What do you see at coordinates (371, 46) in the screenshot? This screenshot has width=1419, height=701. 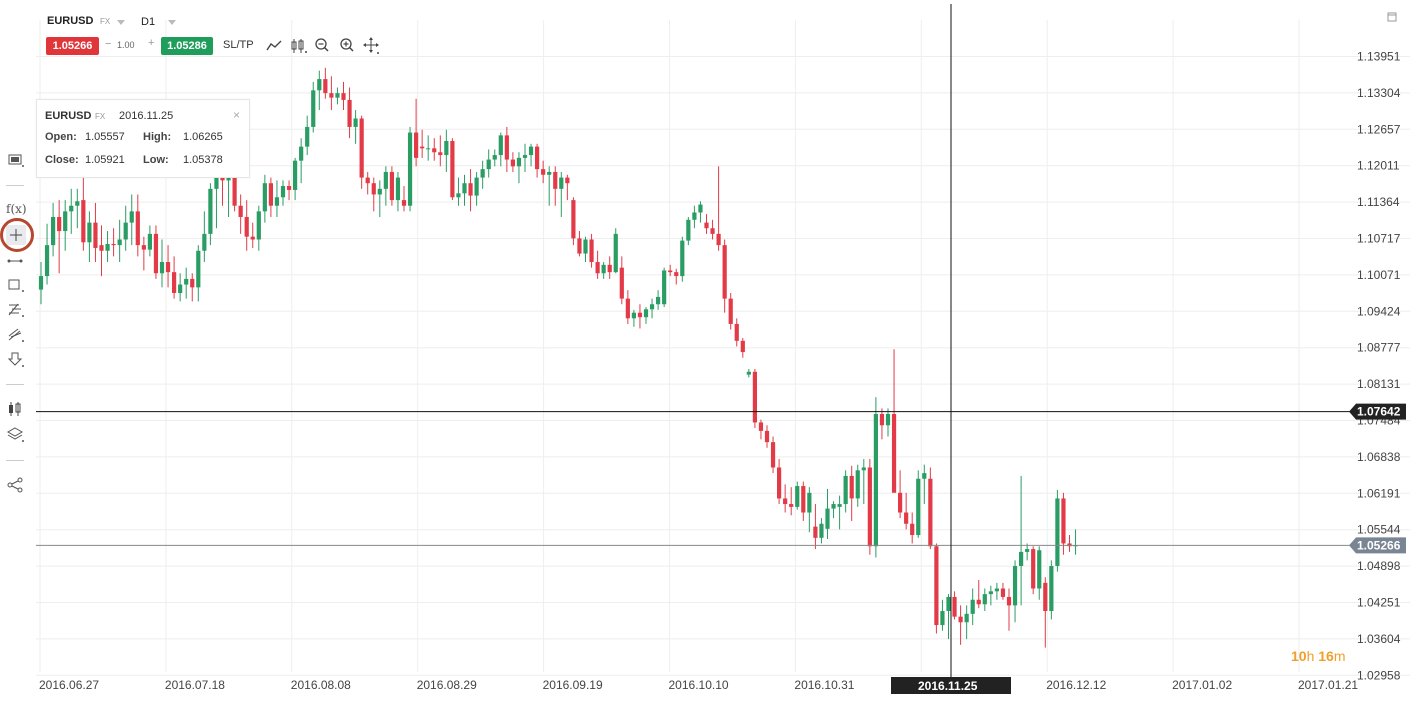 I see `move-icon` at bounding box center [371, 46].